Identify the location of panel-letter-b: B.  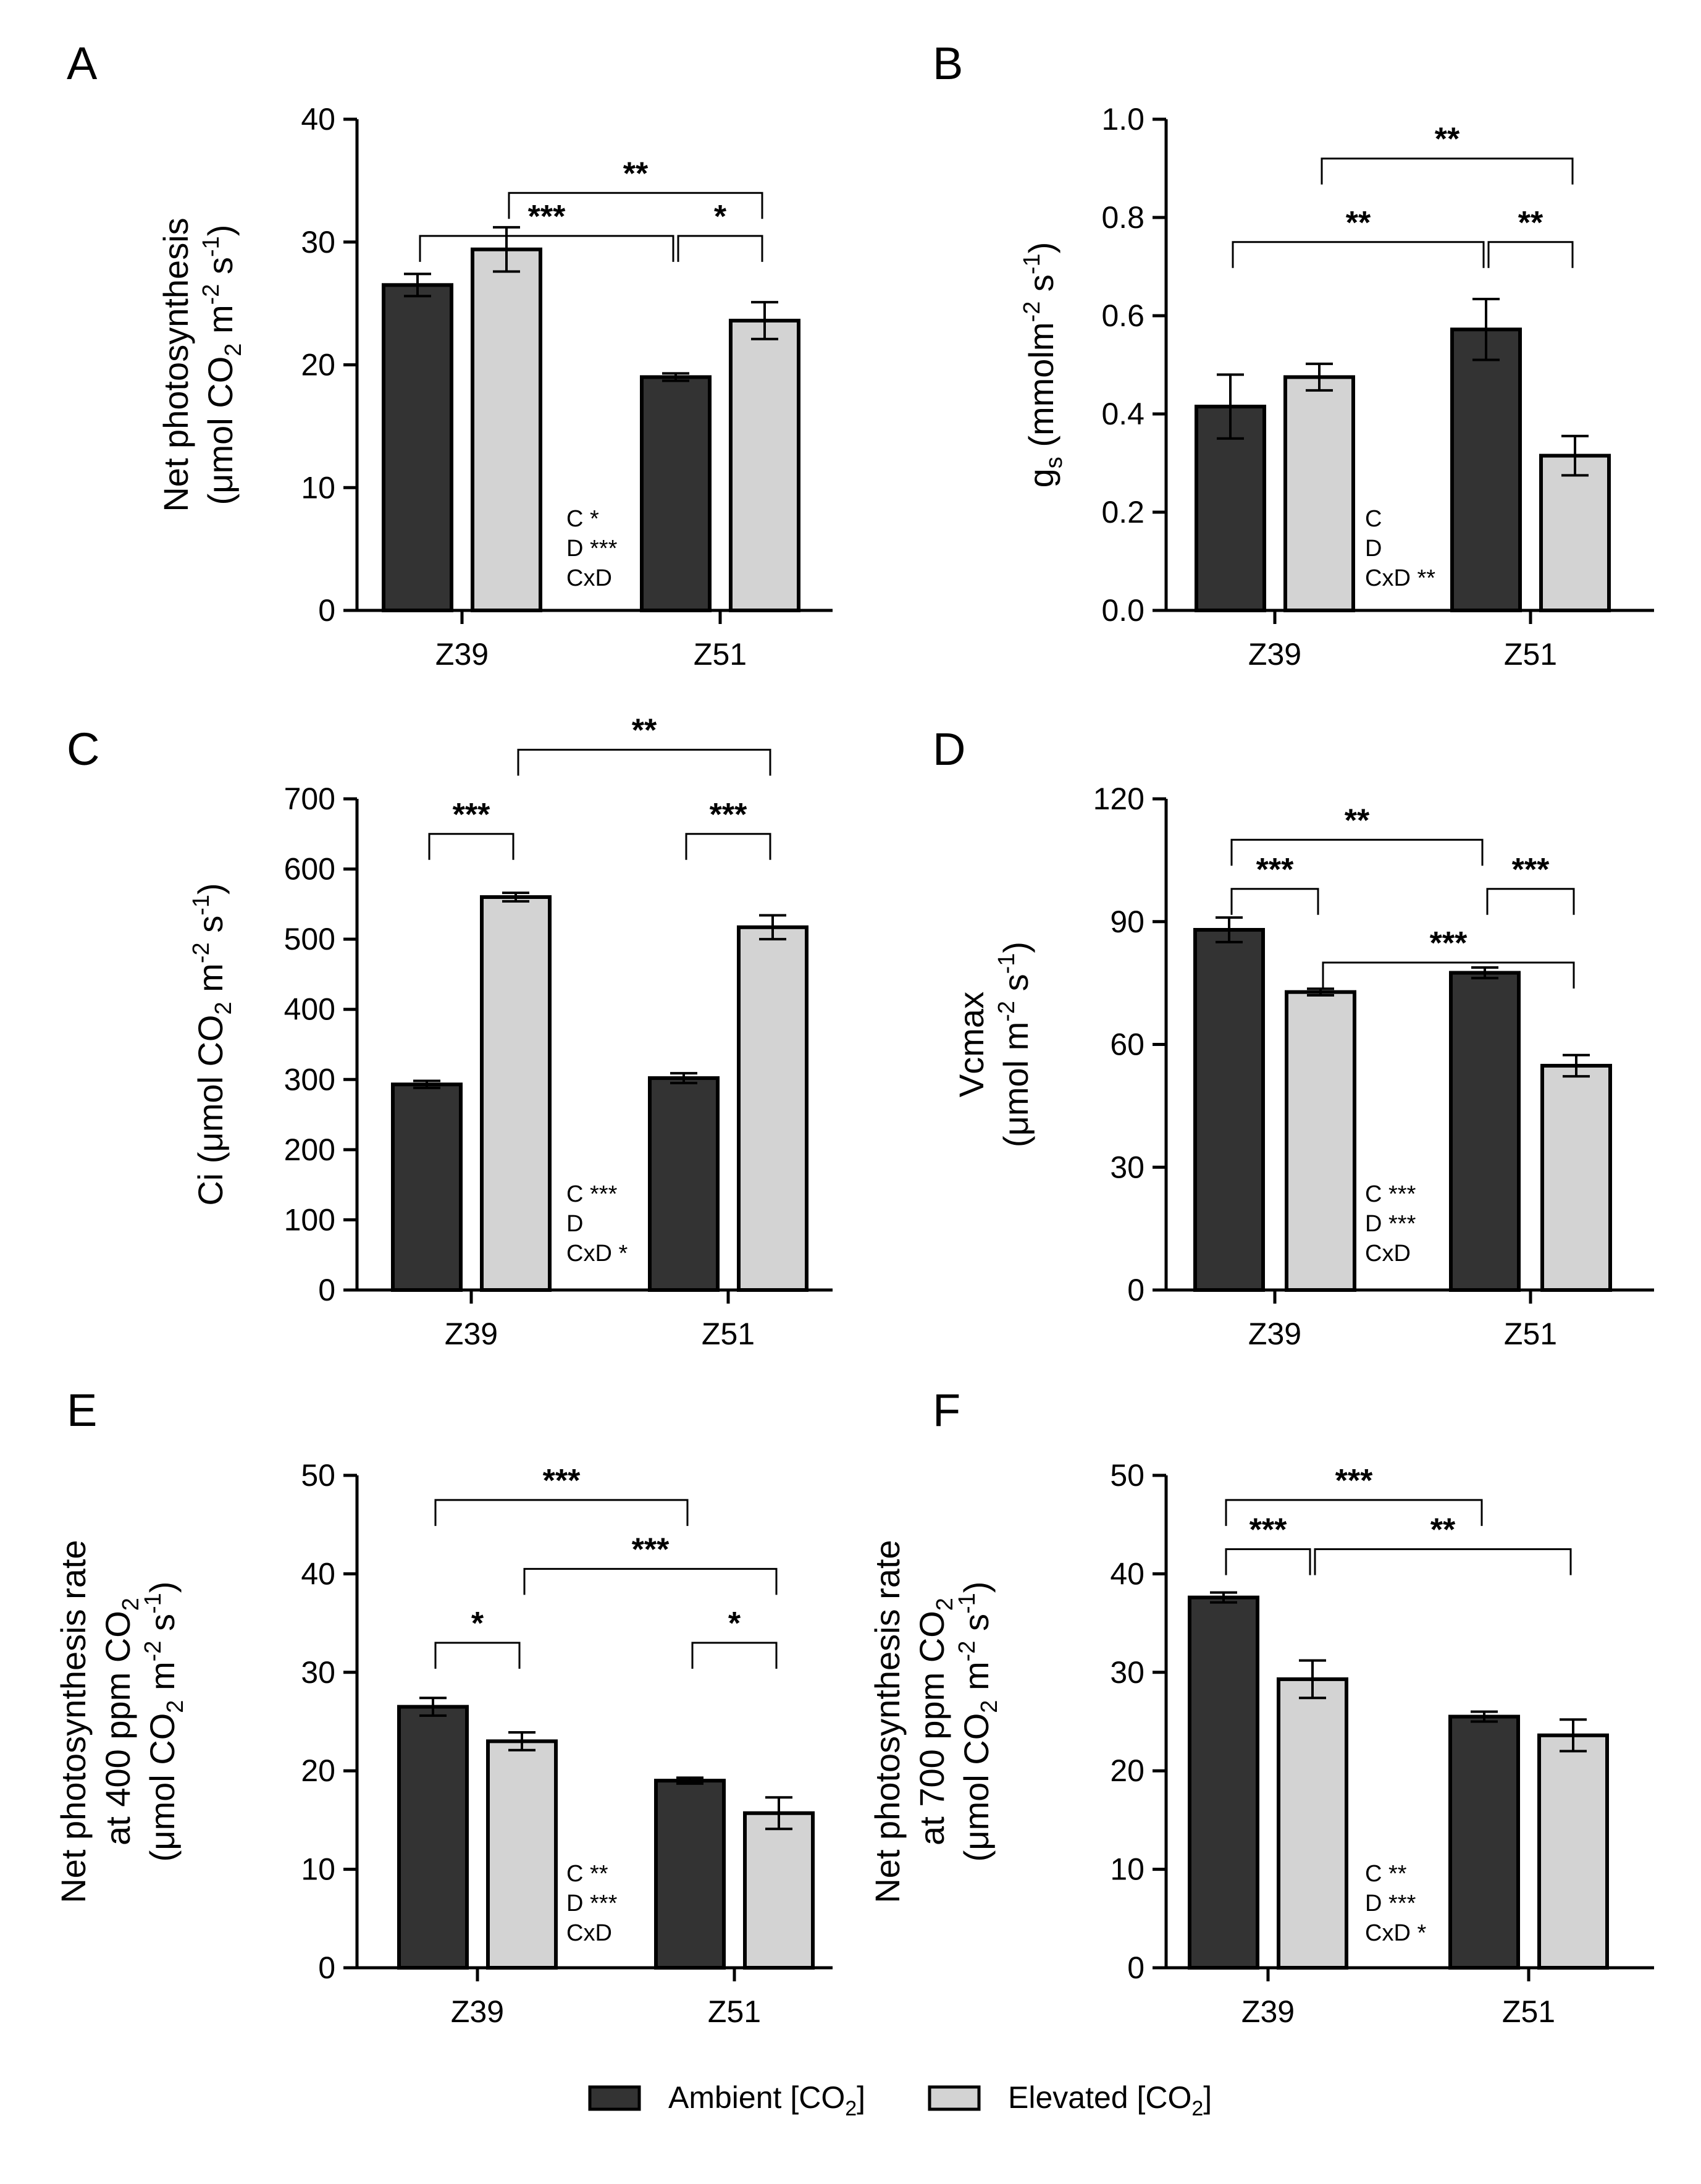
(948, 63).